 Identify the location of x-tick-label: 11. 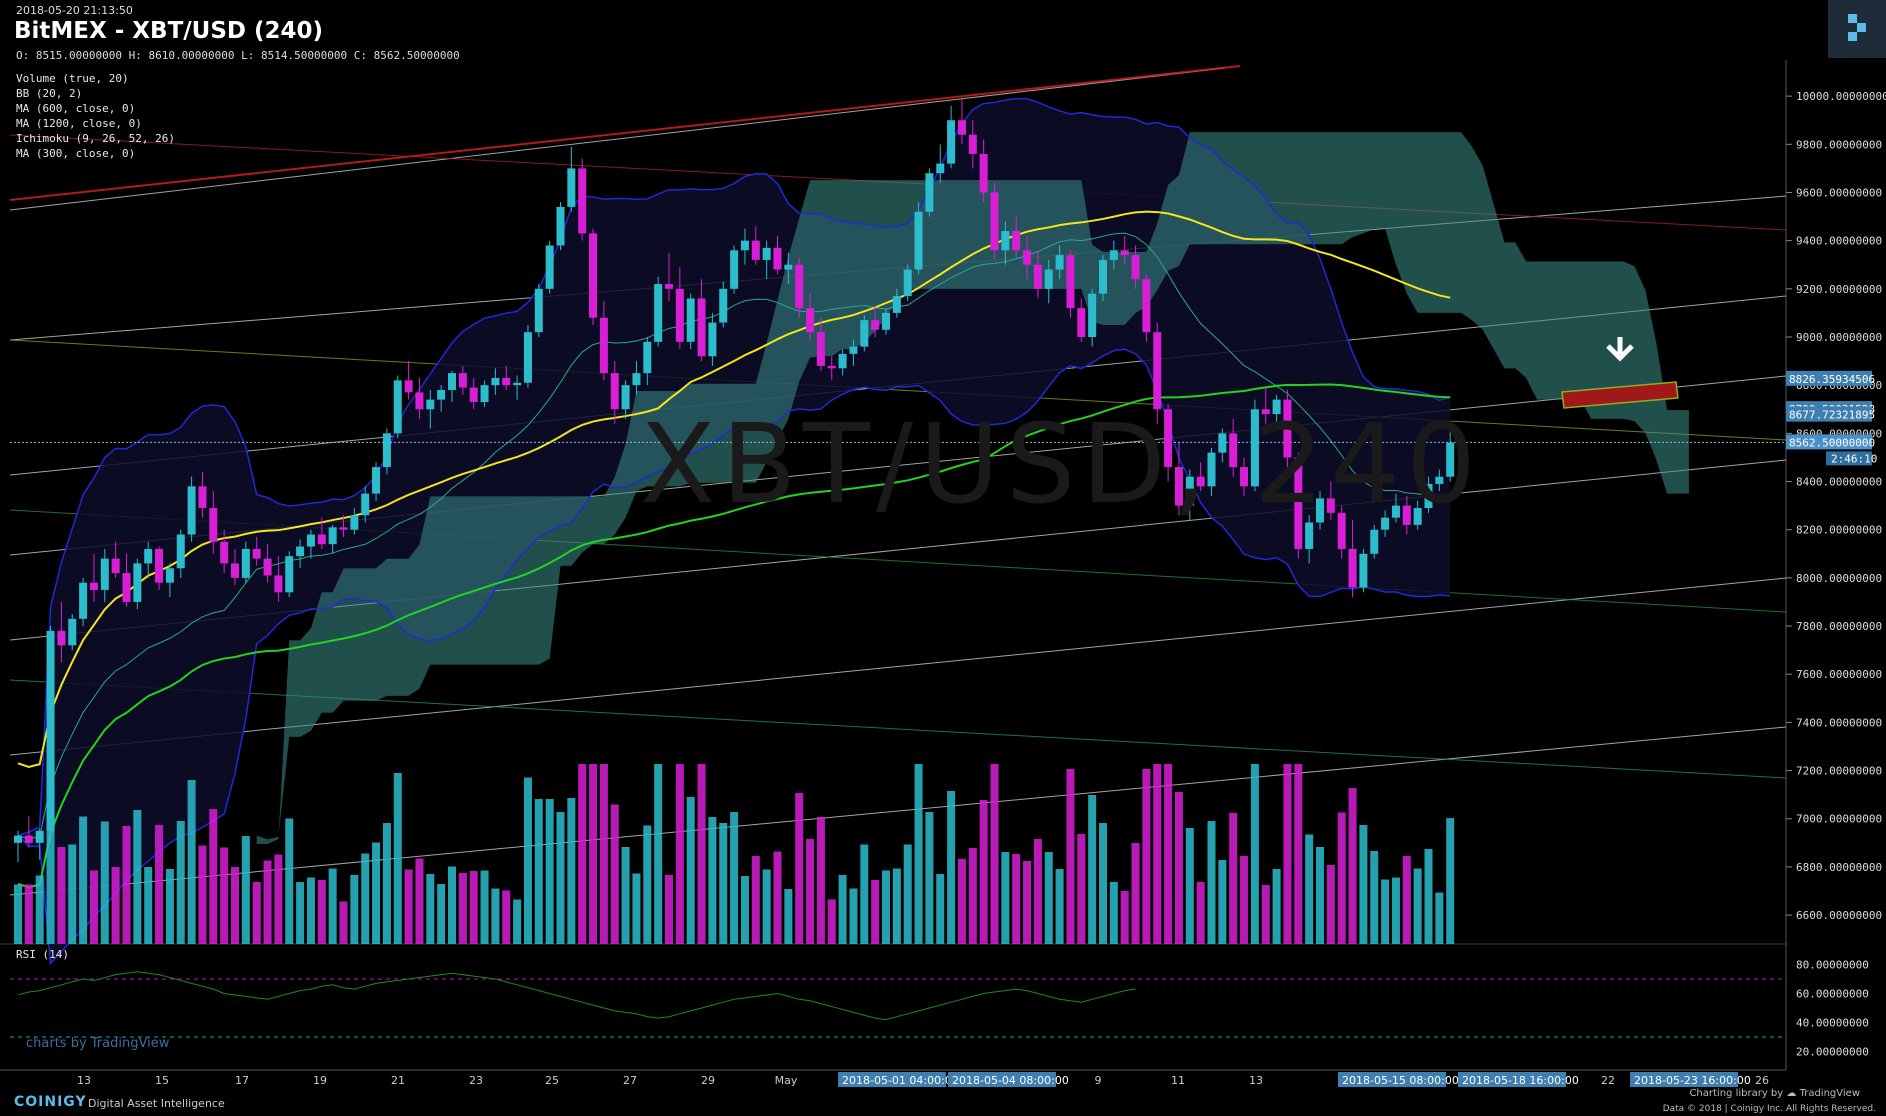
(1178, 1080).